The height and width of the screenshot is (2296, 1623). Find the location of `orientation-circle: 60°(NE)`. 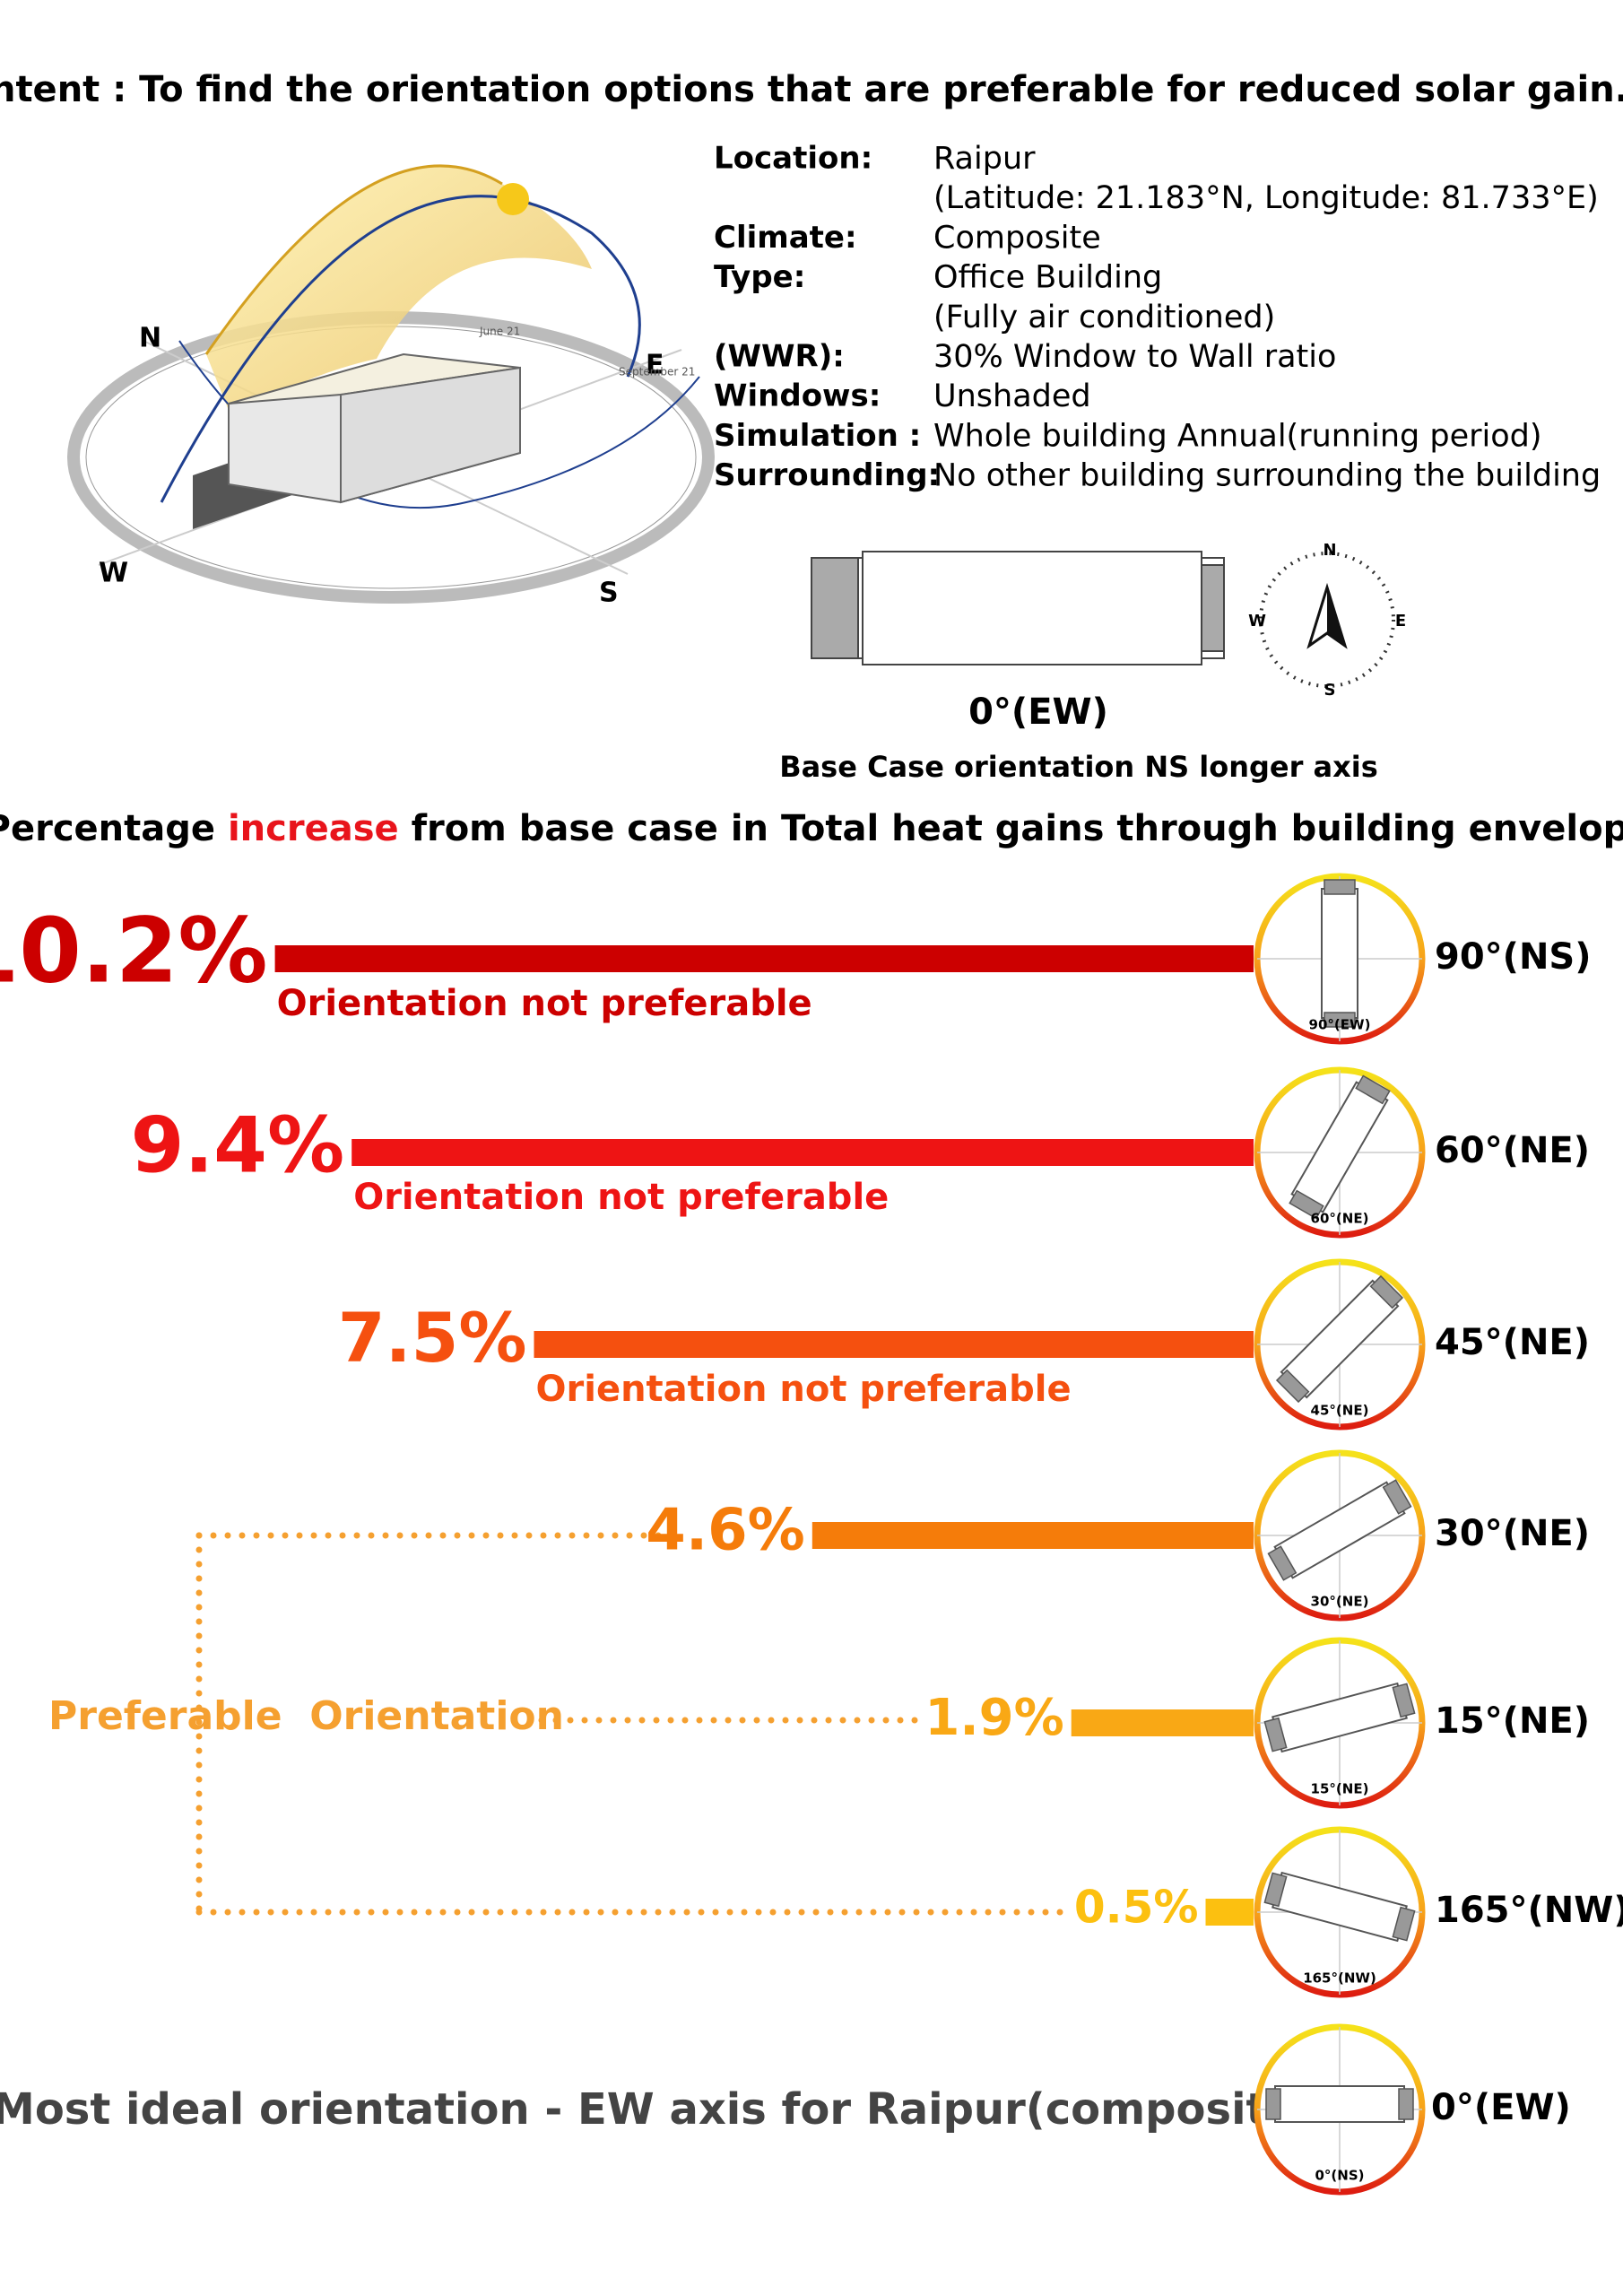

orientation-circle: 60°(NE) is located at coordinates (1340, 1152).